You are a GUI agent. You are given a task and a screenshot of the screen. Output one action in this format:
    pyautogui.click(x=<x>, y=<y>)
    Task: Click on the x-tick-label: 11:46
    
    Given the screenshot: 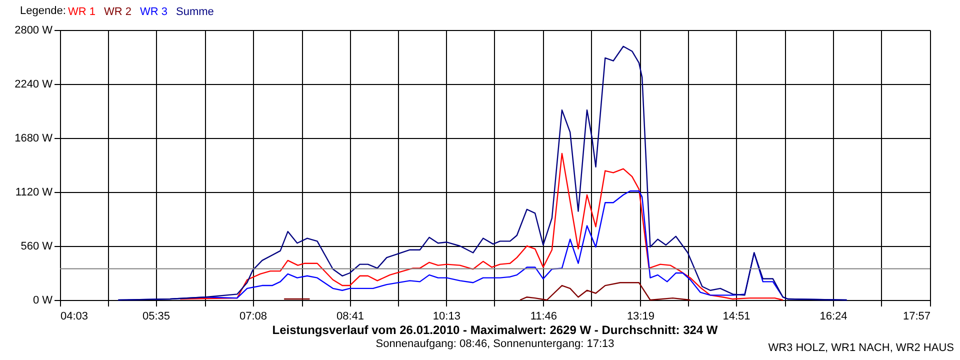 What is the action you would take?
    pyautogui.click(x=544, y=316)
    